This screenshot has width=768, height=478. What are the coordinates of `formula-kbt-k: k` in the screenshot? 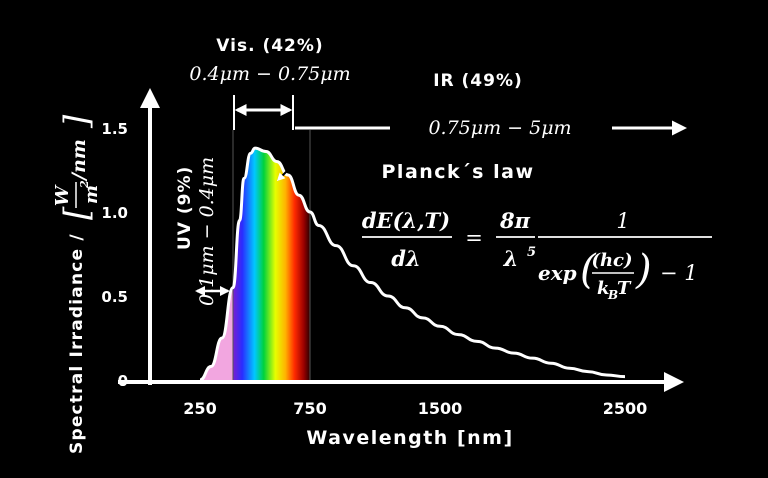 It's located at (603, 288).